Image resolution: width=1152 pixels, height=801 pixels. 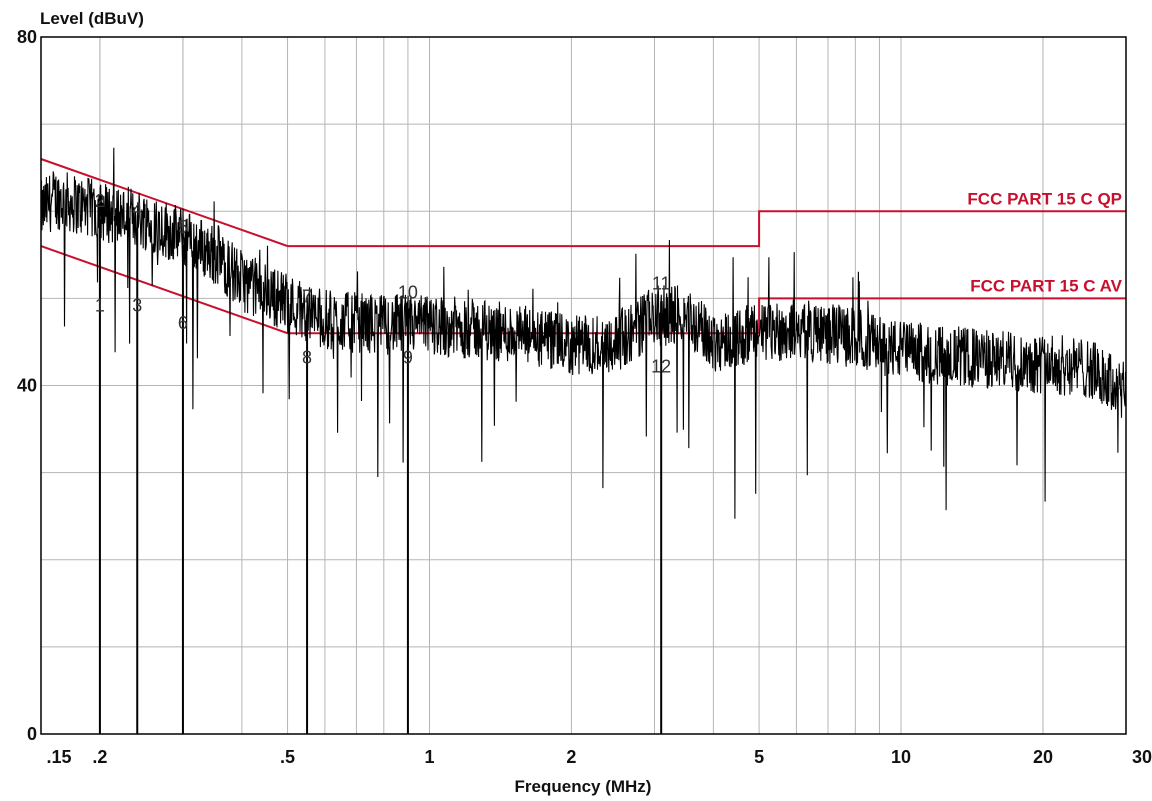 I want to click on marker-label: 11, so click(x=661, y=284).